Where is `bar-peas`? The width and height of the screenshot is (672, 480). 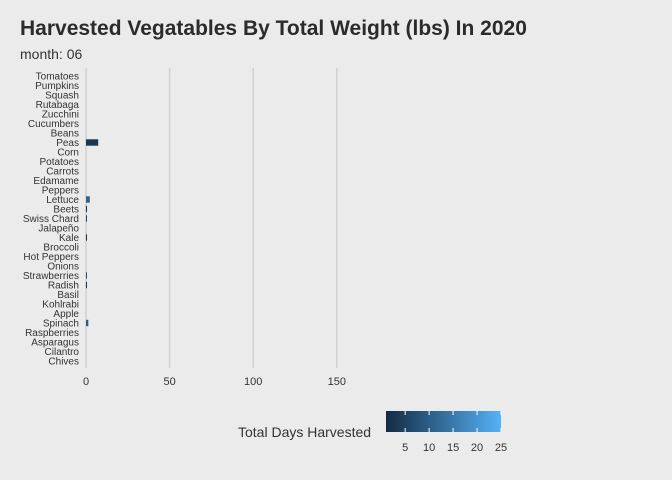 bar-peas is located at coordinates (92, 142).